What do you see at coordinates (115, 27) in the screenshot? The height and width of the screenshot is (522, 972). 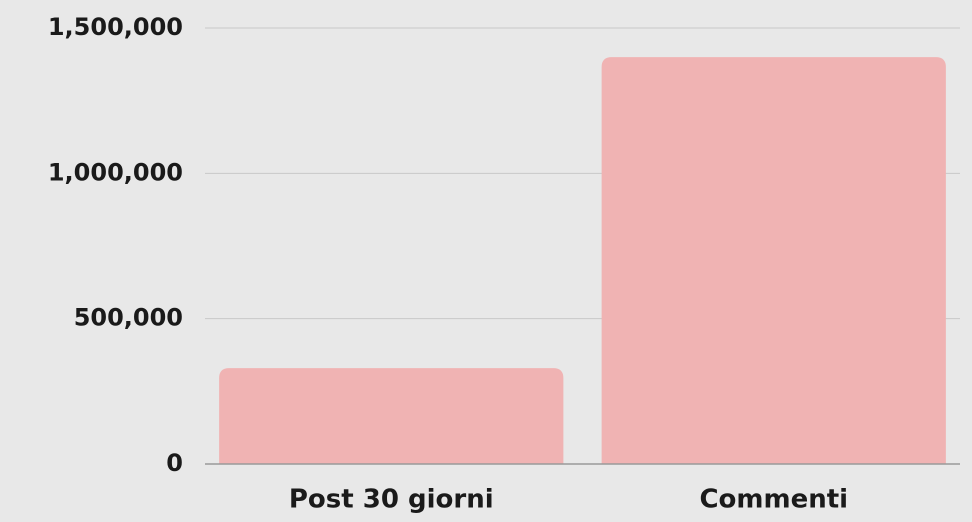 I see `y-tick-label: 1,500,000` at bounding box center [115, 27].